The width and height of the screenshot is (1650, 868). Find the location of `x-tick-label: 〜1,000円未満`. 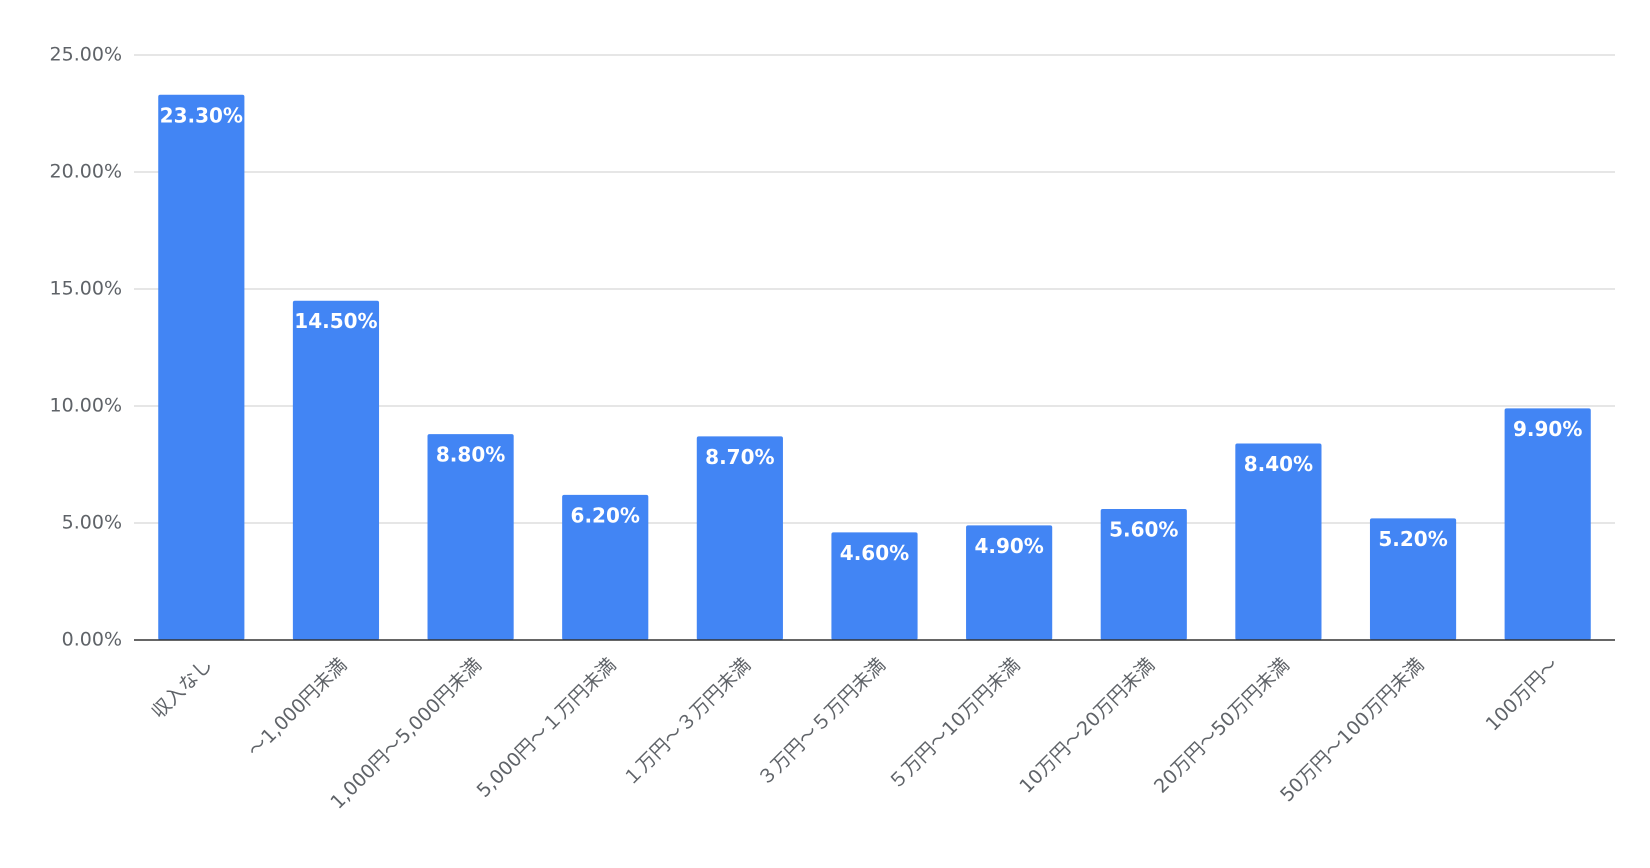

x-tick-label: 〜1,000円未満 is located at coordinates (298, 708).